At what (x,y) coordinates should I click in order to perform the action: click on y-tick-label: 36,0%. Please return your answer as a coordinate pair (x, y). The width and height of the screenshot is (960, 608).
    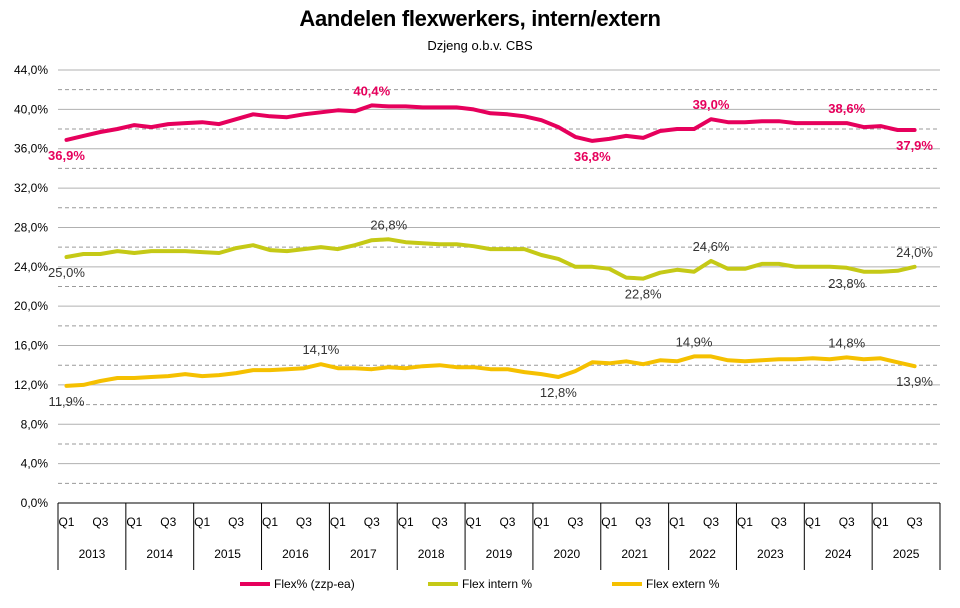
    Looking at the image, I should click on (31, 149).